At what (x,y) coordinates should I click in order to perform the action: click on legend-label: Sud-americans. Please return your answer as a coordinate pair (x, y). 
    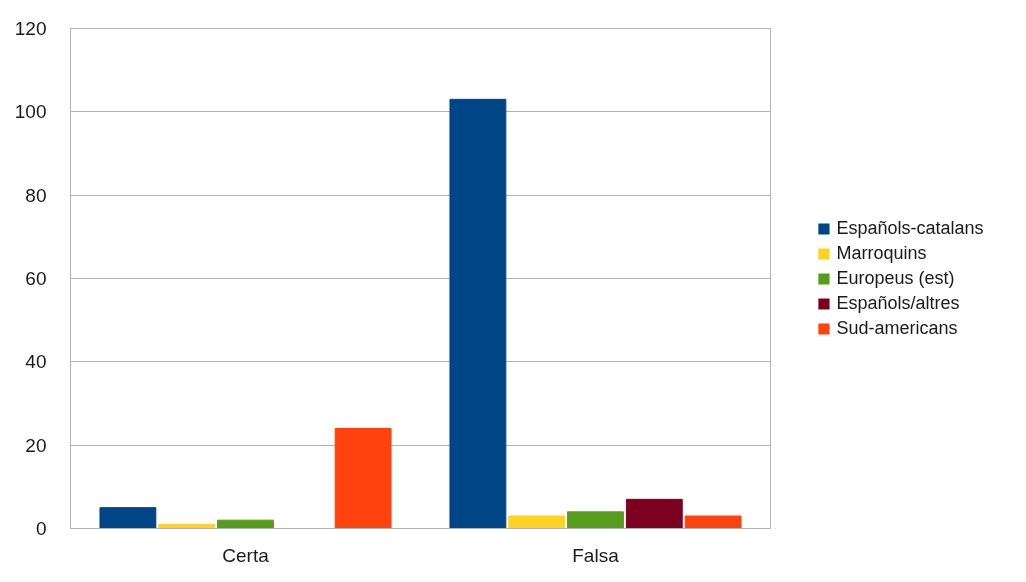
    Looking at the image, I should click on (897, 328).